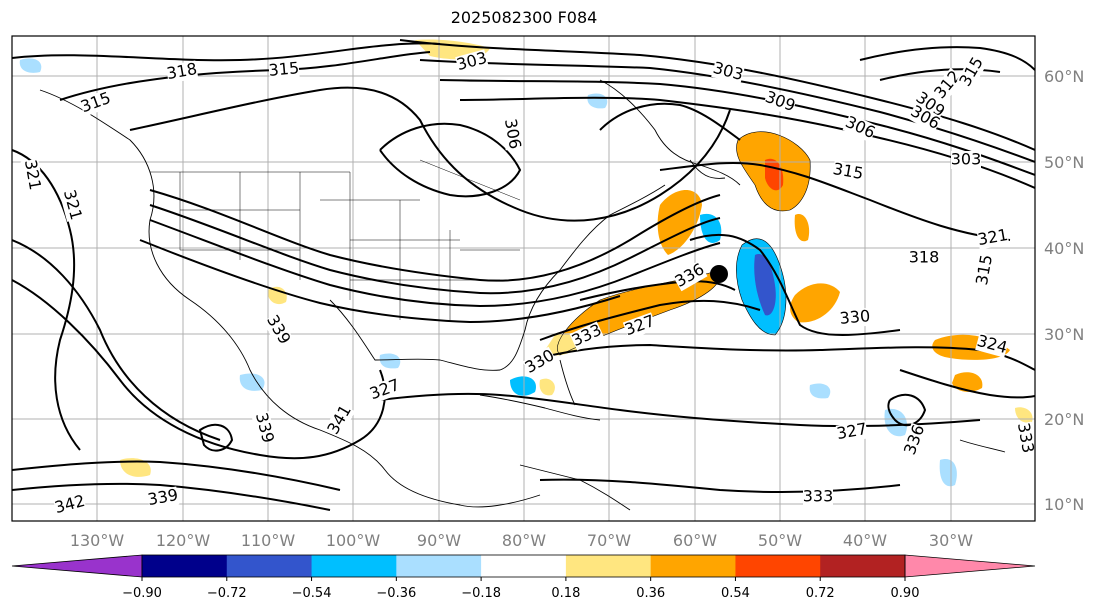 This screenshot has width=1105, height=615. What do you see at coordinates (1064, 248) in the screenshot?
I see `lat-label: 40°N` at bounding box center [1064, 248].